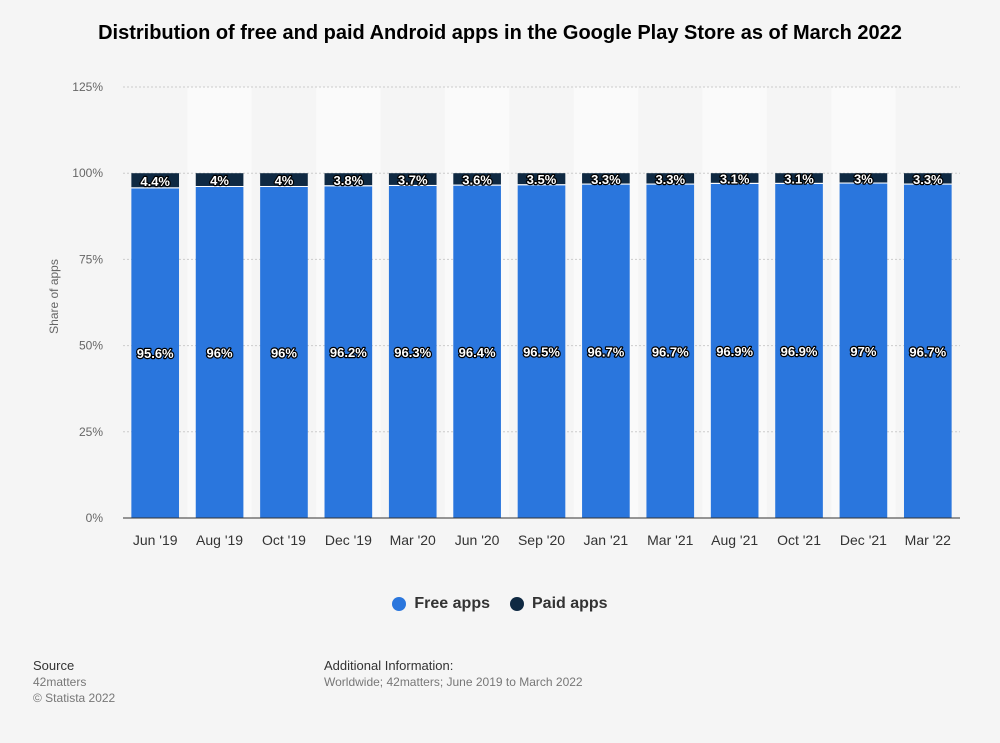 Image resolution: width=1000 pixels, height=743 pixels. Describe the element at coordinates (413, 540) in the screenshot. I see `x-tick-label: Mar '20` at that location.